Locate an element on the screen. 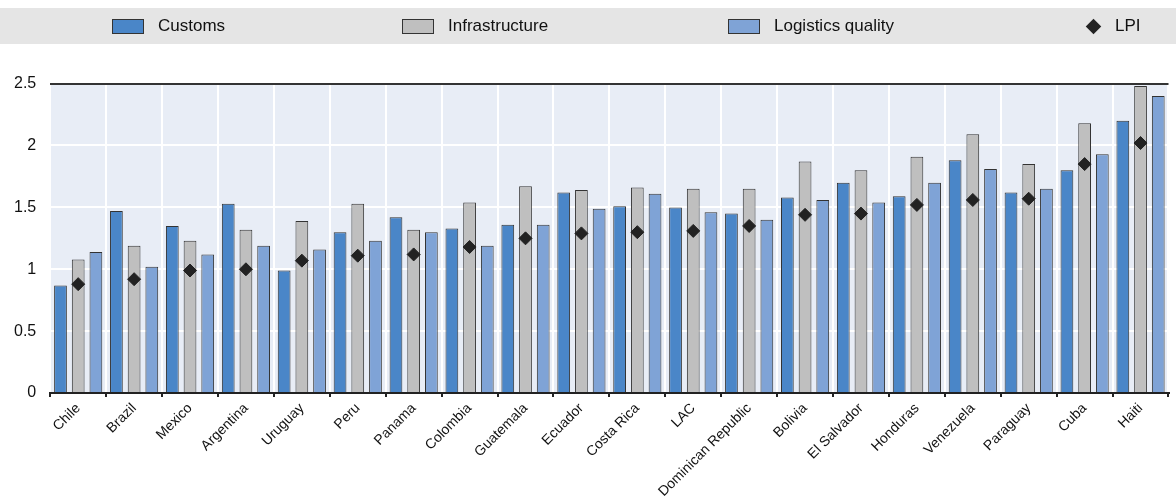 Image resolution: width=1176 pixels, height=503 pixels. y-tick-label: 0 is located at coordinates (32, 392).